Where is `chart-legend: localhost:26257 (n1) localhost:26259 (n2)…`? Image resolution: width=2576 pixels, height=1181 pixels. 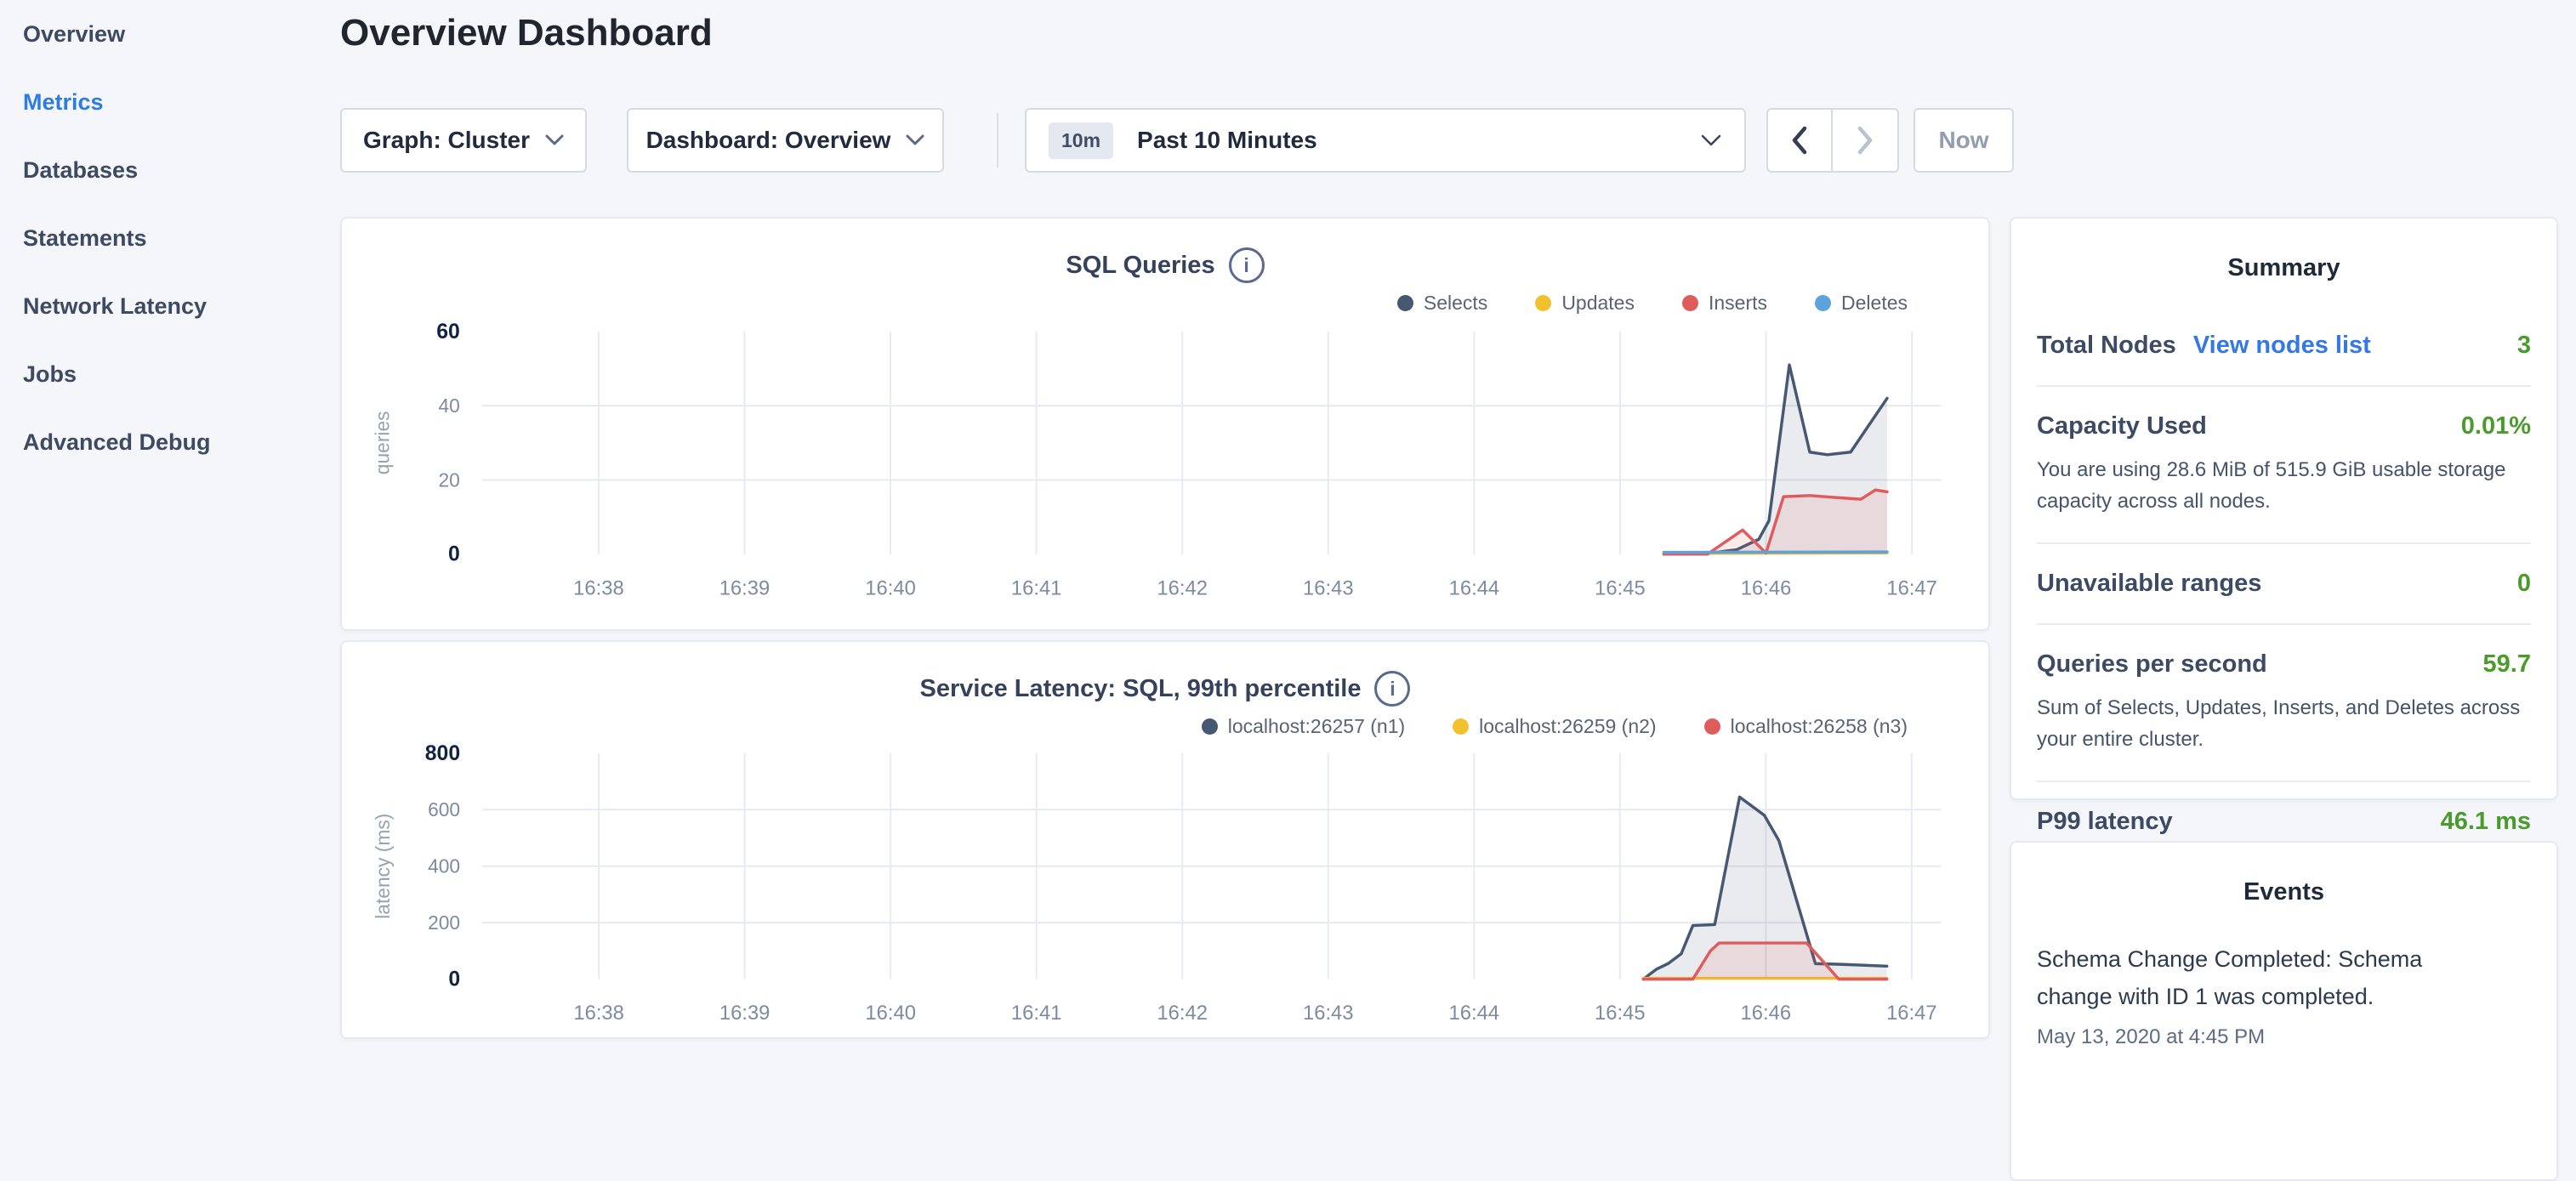 chart-legend: localhost:26257 (n1) localhost:26259 (n2)… is located at coordinates (1555, 727).